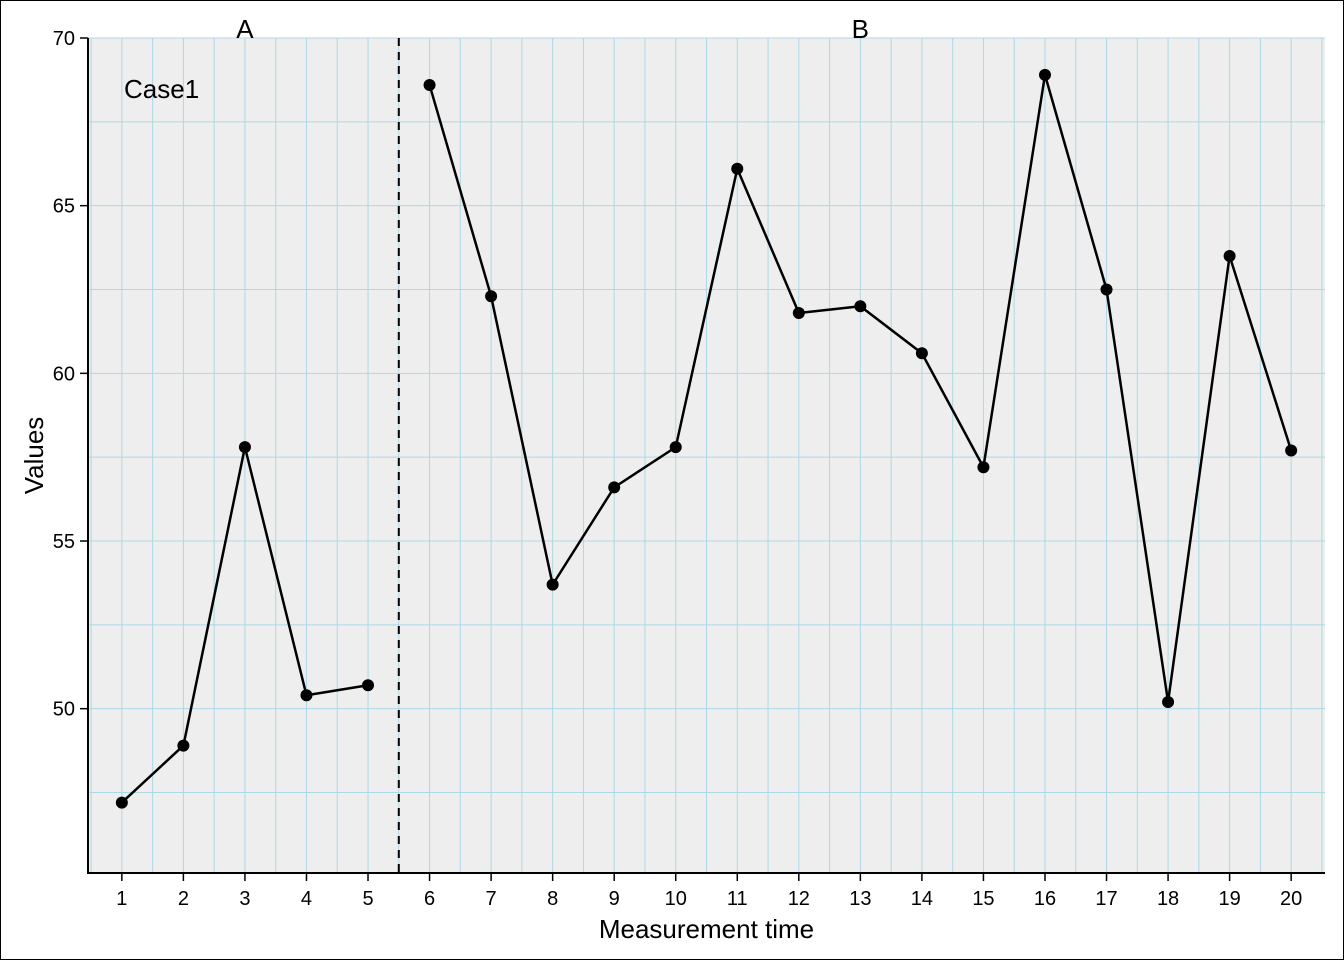 The height and width of the screenshot is (960, 1344). What do you see at coordinates (706, 929) in the screenshot?
I see `x-axis-title: Measurement time` at bounding box center [706, 929].